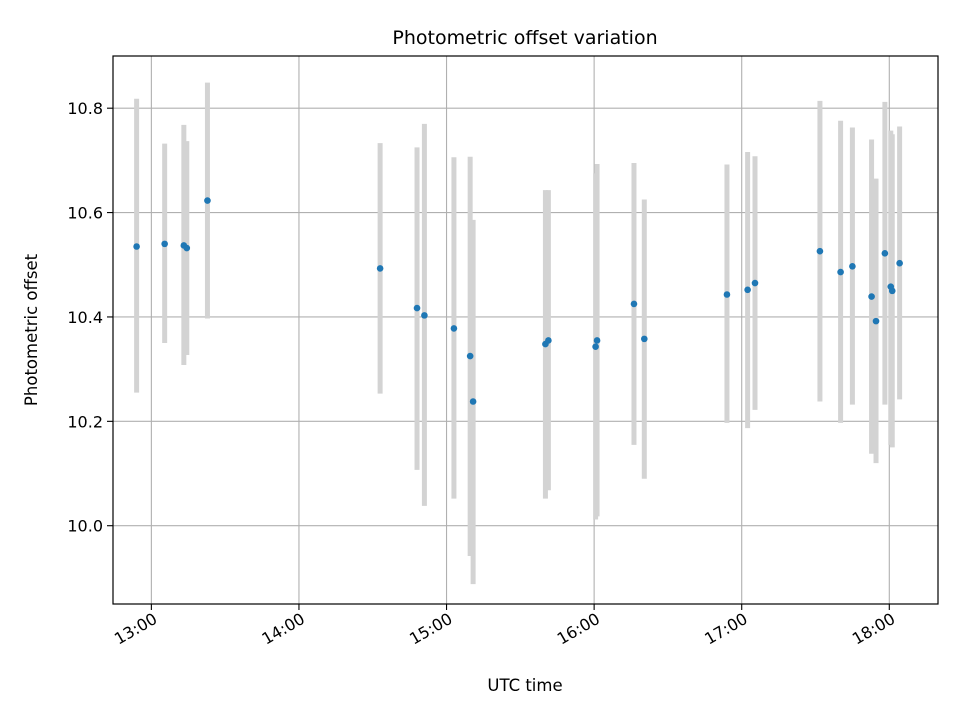 This screenshot has width=960, height=720. Describe the element at coordinates (524, 685) in the screenshot. I see `x-axis-label: UTC time` at that location.